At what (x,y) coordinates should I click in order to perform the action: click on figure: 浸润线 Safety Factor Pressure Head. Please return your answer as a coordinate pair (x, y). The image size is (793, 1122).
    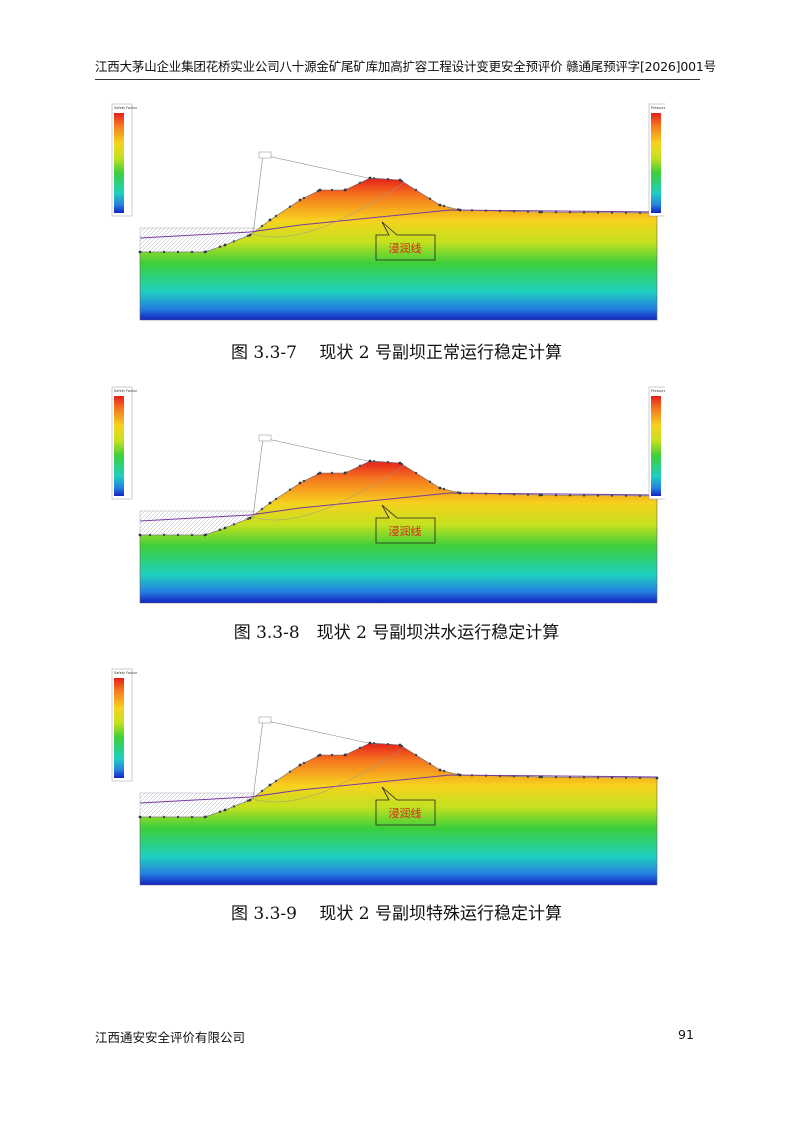
    Looking at the image, I should click on (388, 495).